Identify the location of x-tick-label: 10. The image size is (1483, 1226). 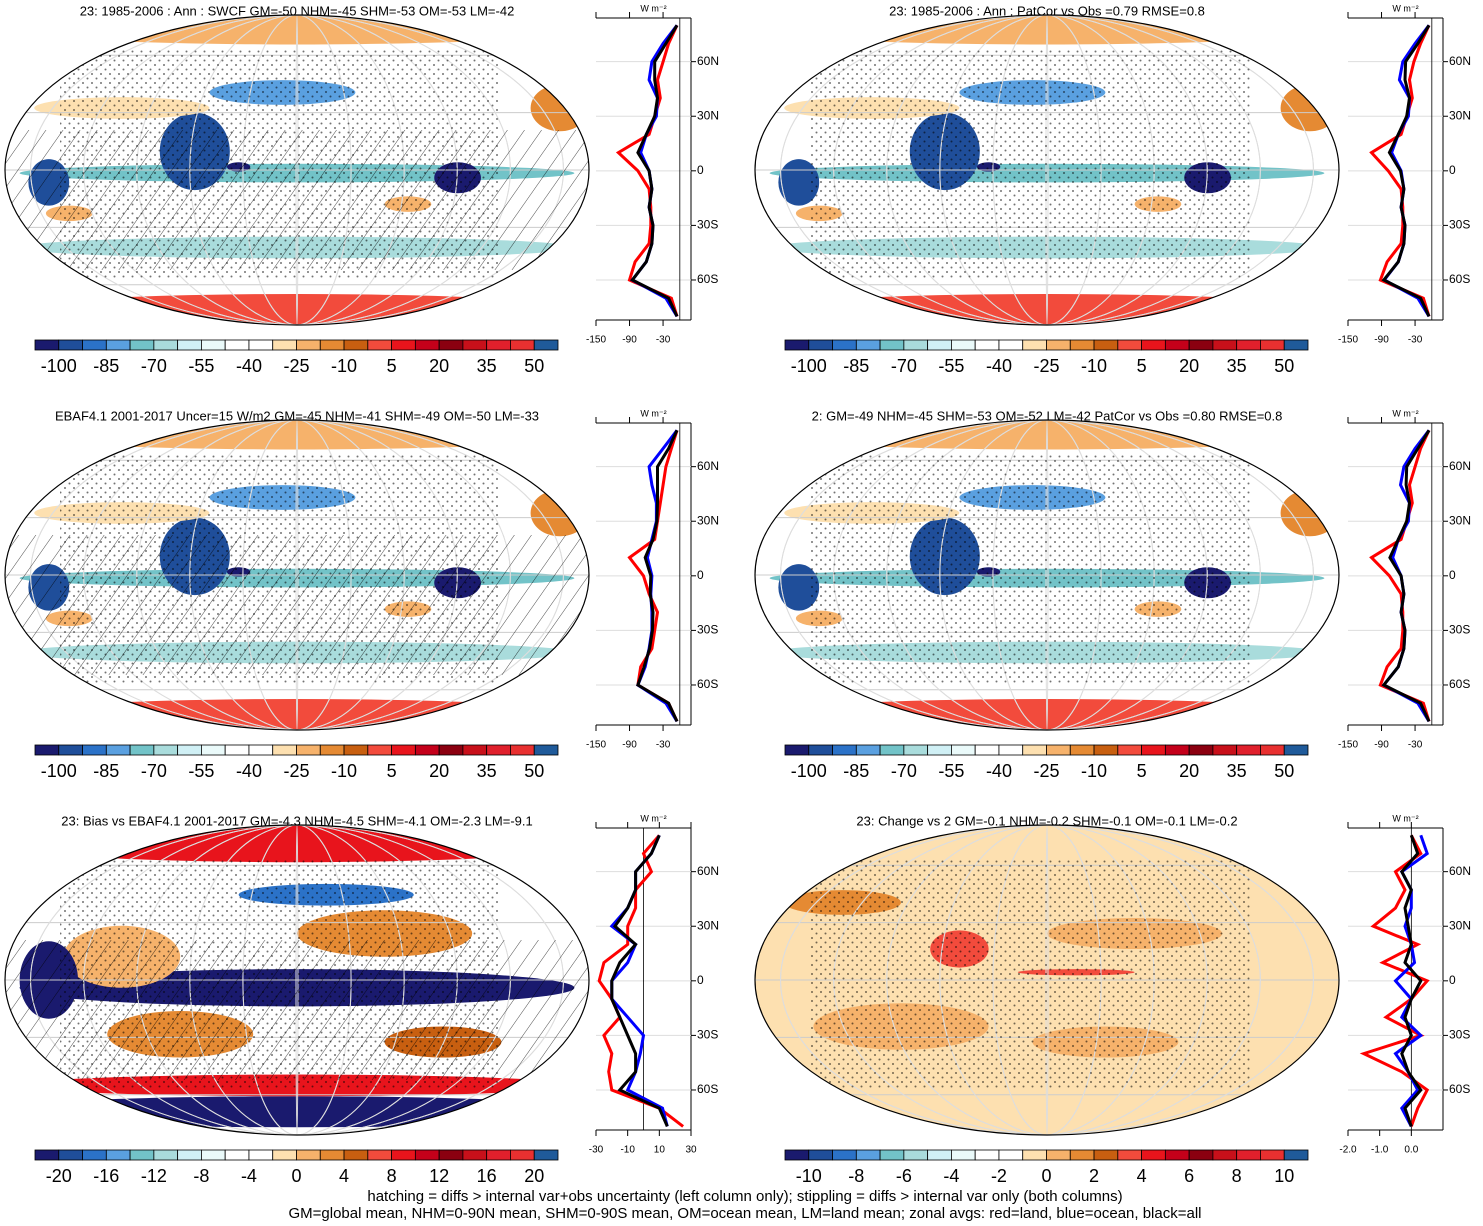
(660, 1150).